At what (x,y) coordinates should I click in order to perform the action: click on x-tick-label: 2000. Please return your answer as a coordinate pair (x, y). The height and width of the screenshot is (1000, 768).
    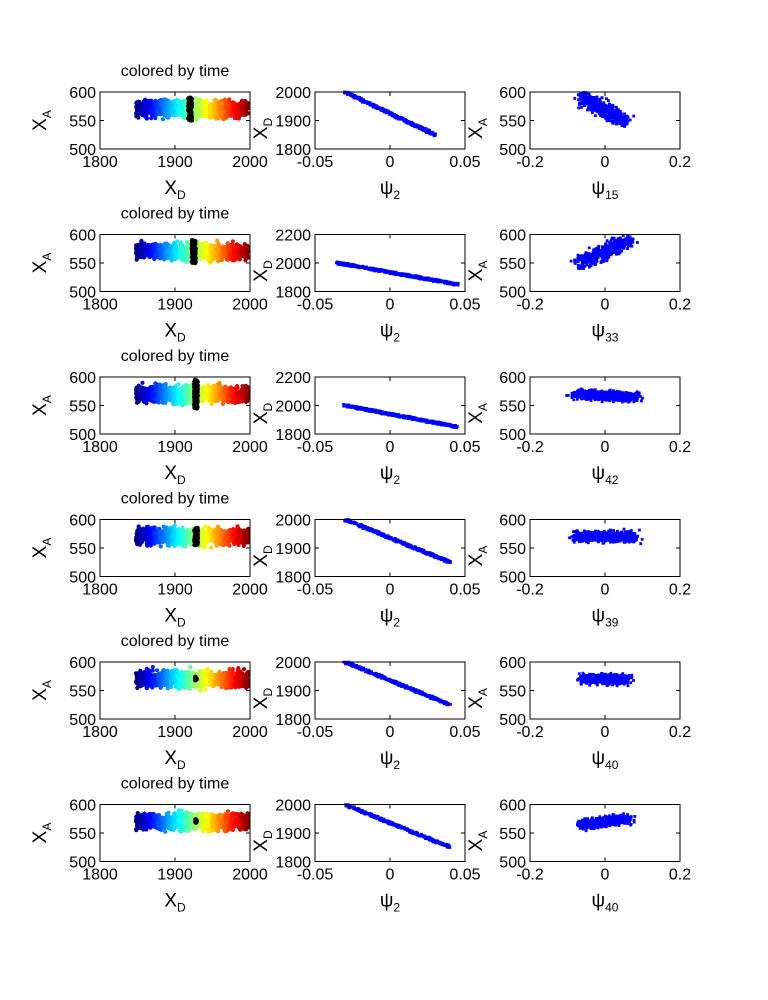
    Looking at the image, I should click on (250, 305).